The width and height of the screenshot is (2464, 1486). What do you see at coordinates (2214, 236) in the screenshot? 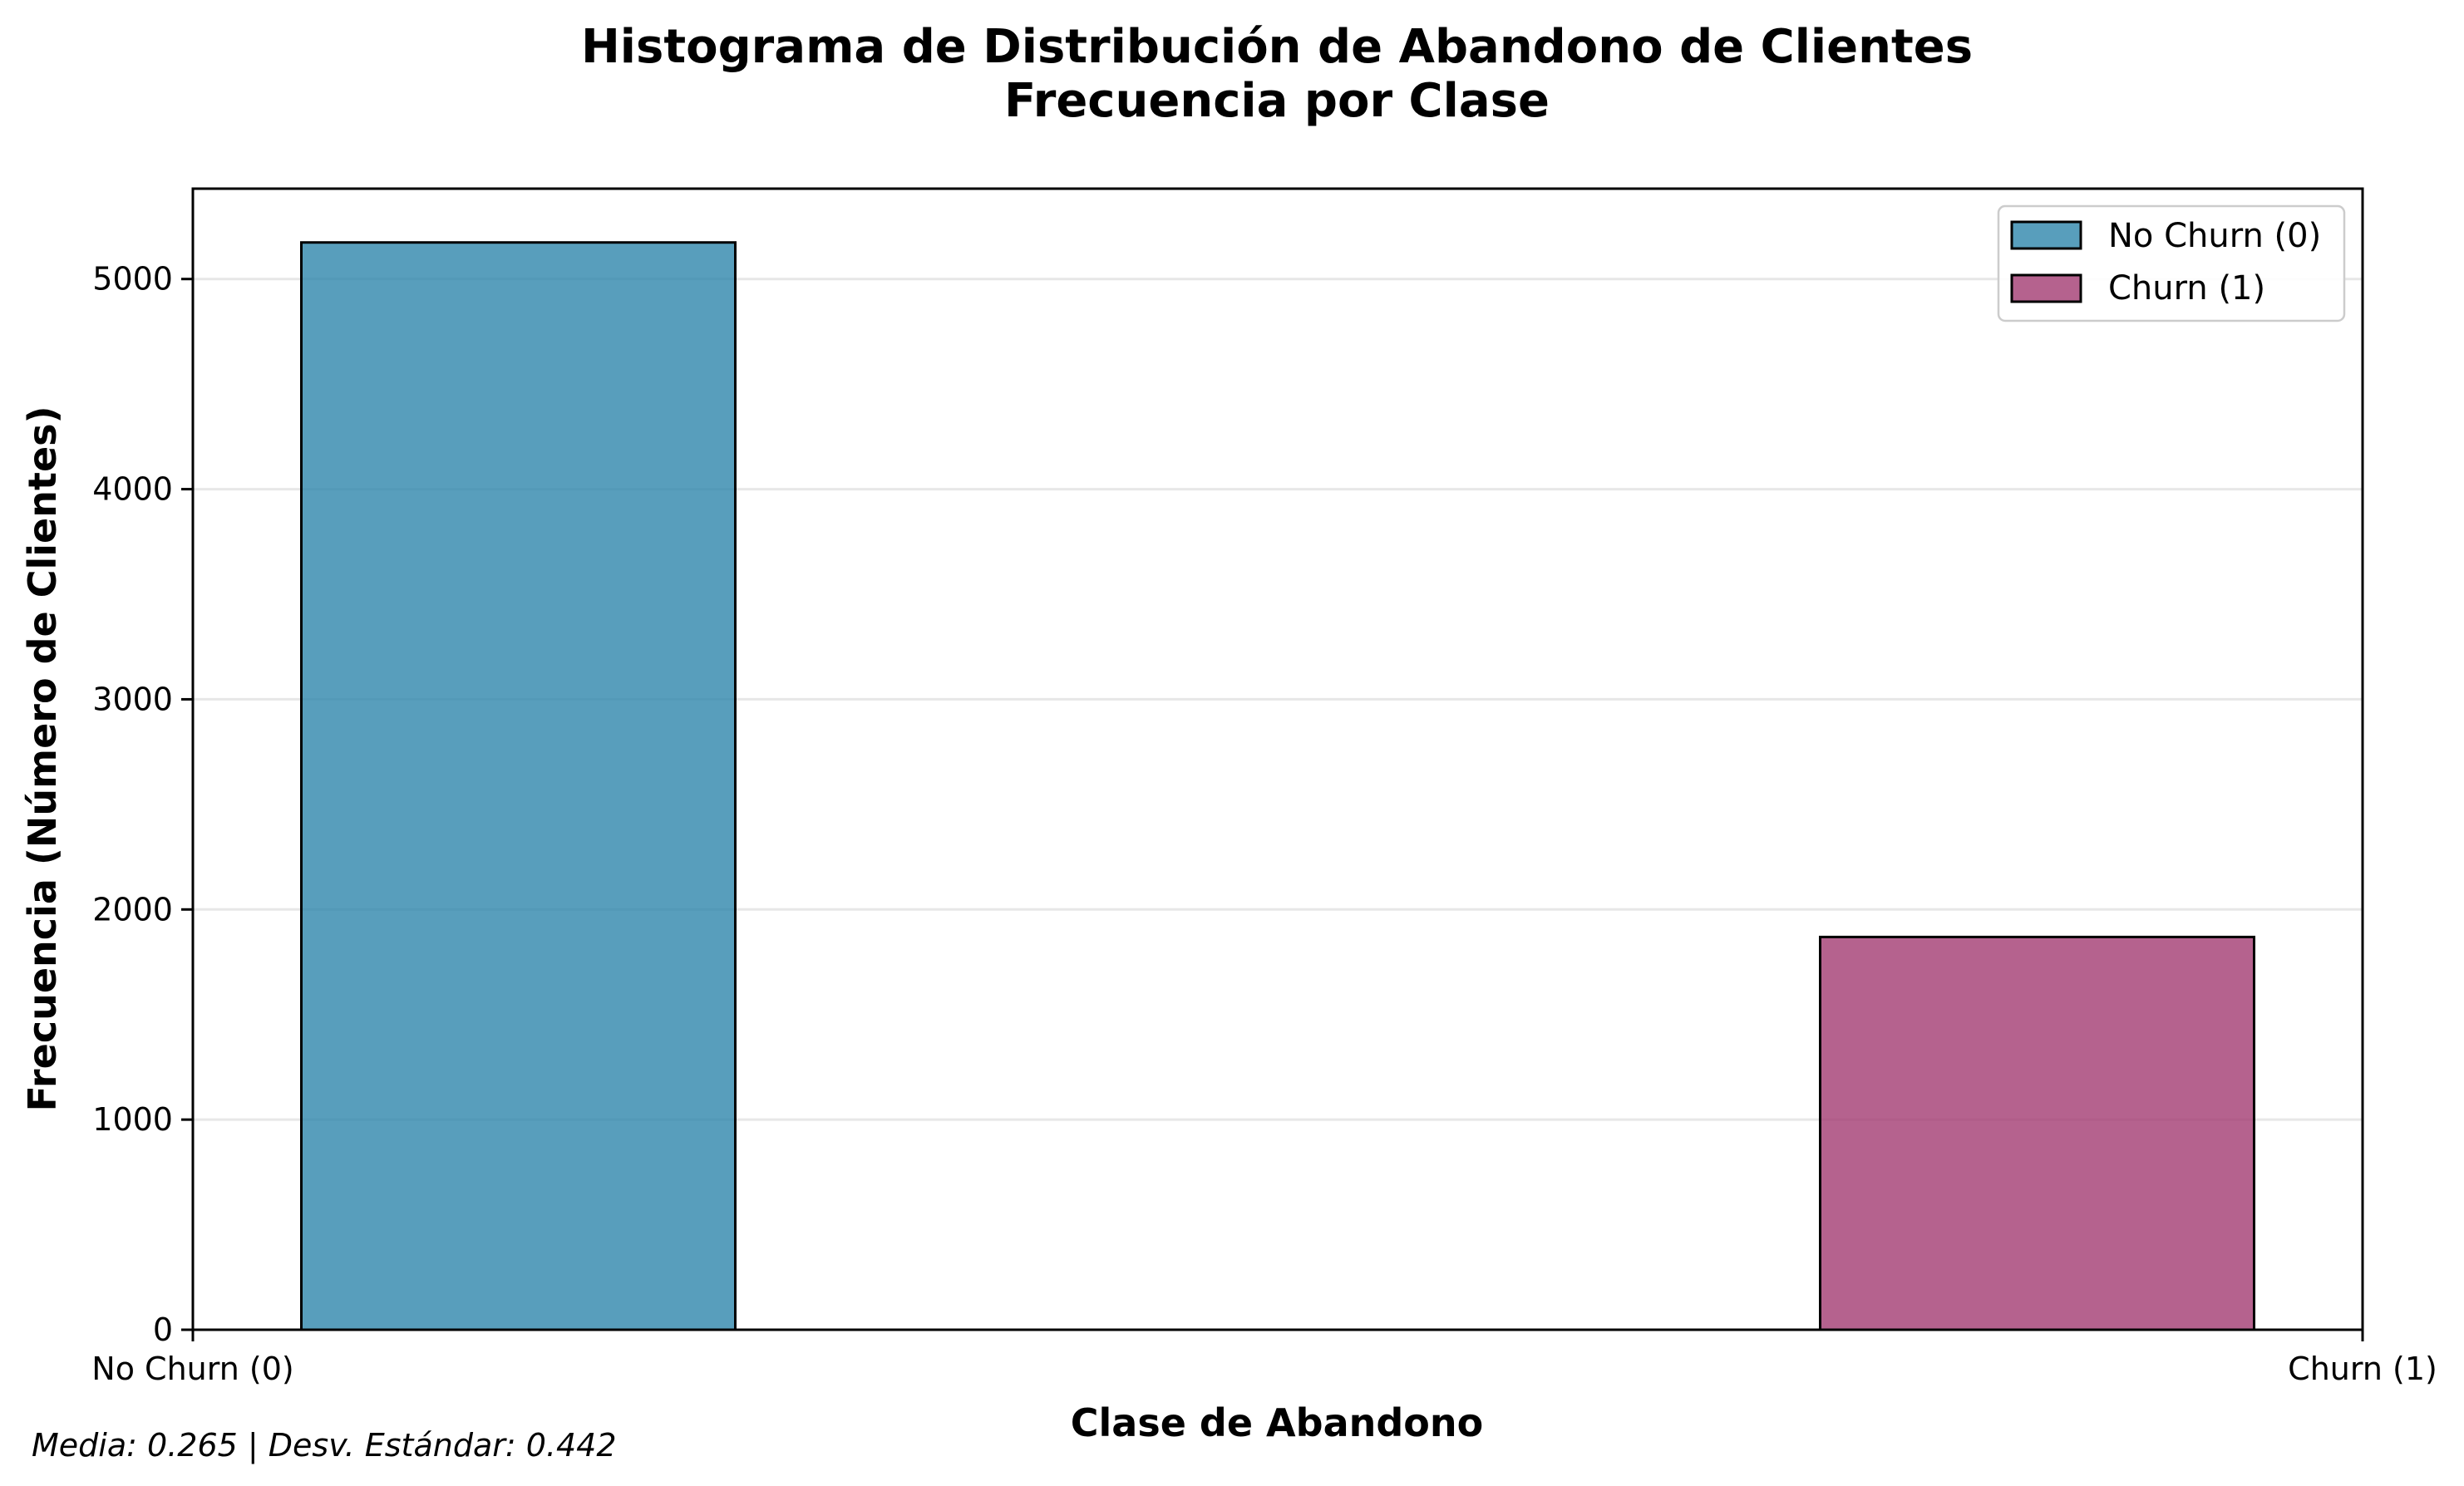
I see `legend-label-no-churn: No Churn (0)` at bounding box center [2214, 236].